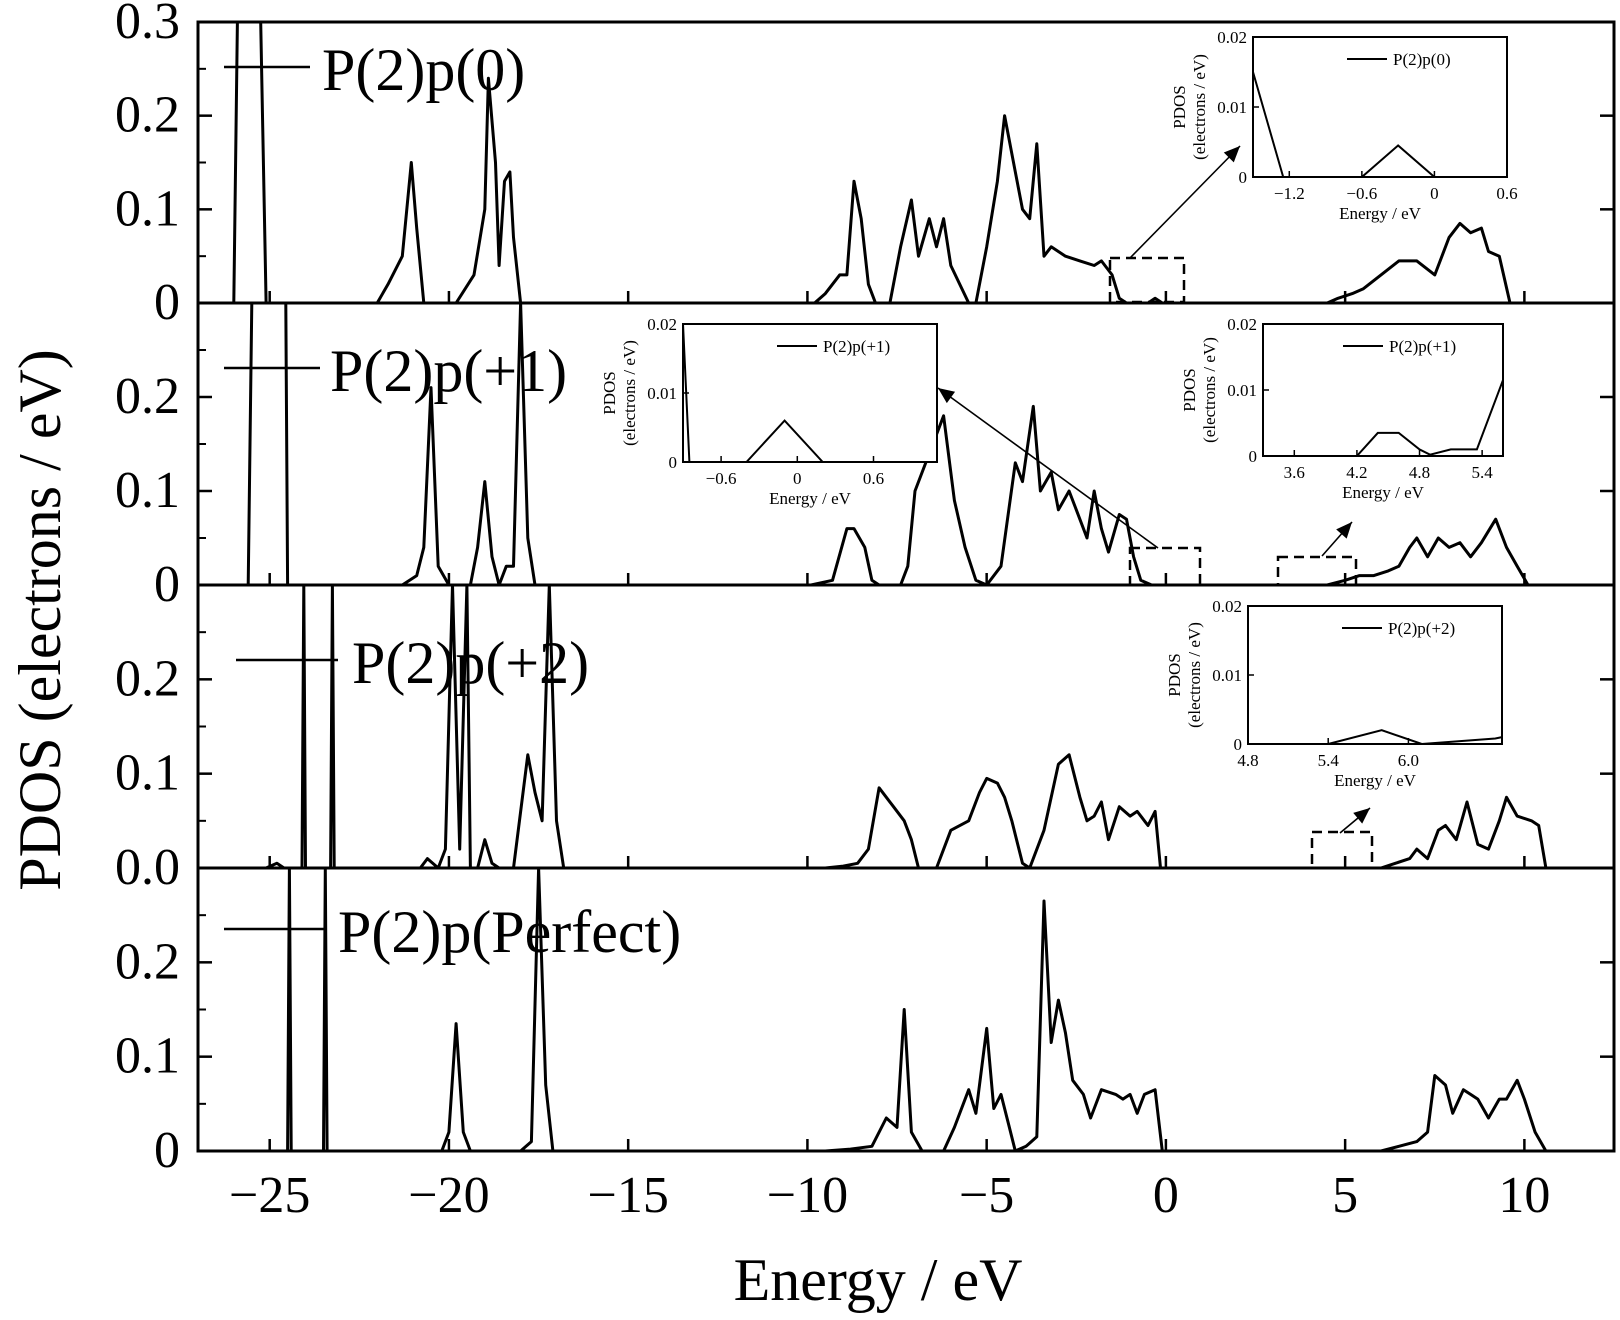 The image size is (1620, 1320). Describe the element at coordinates (889, 1195) in the screenshot. I see `x-axis: −25 −20 −15 −10 −5 0 5 10` at that location.